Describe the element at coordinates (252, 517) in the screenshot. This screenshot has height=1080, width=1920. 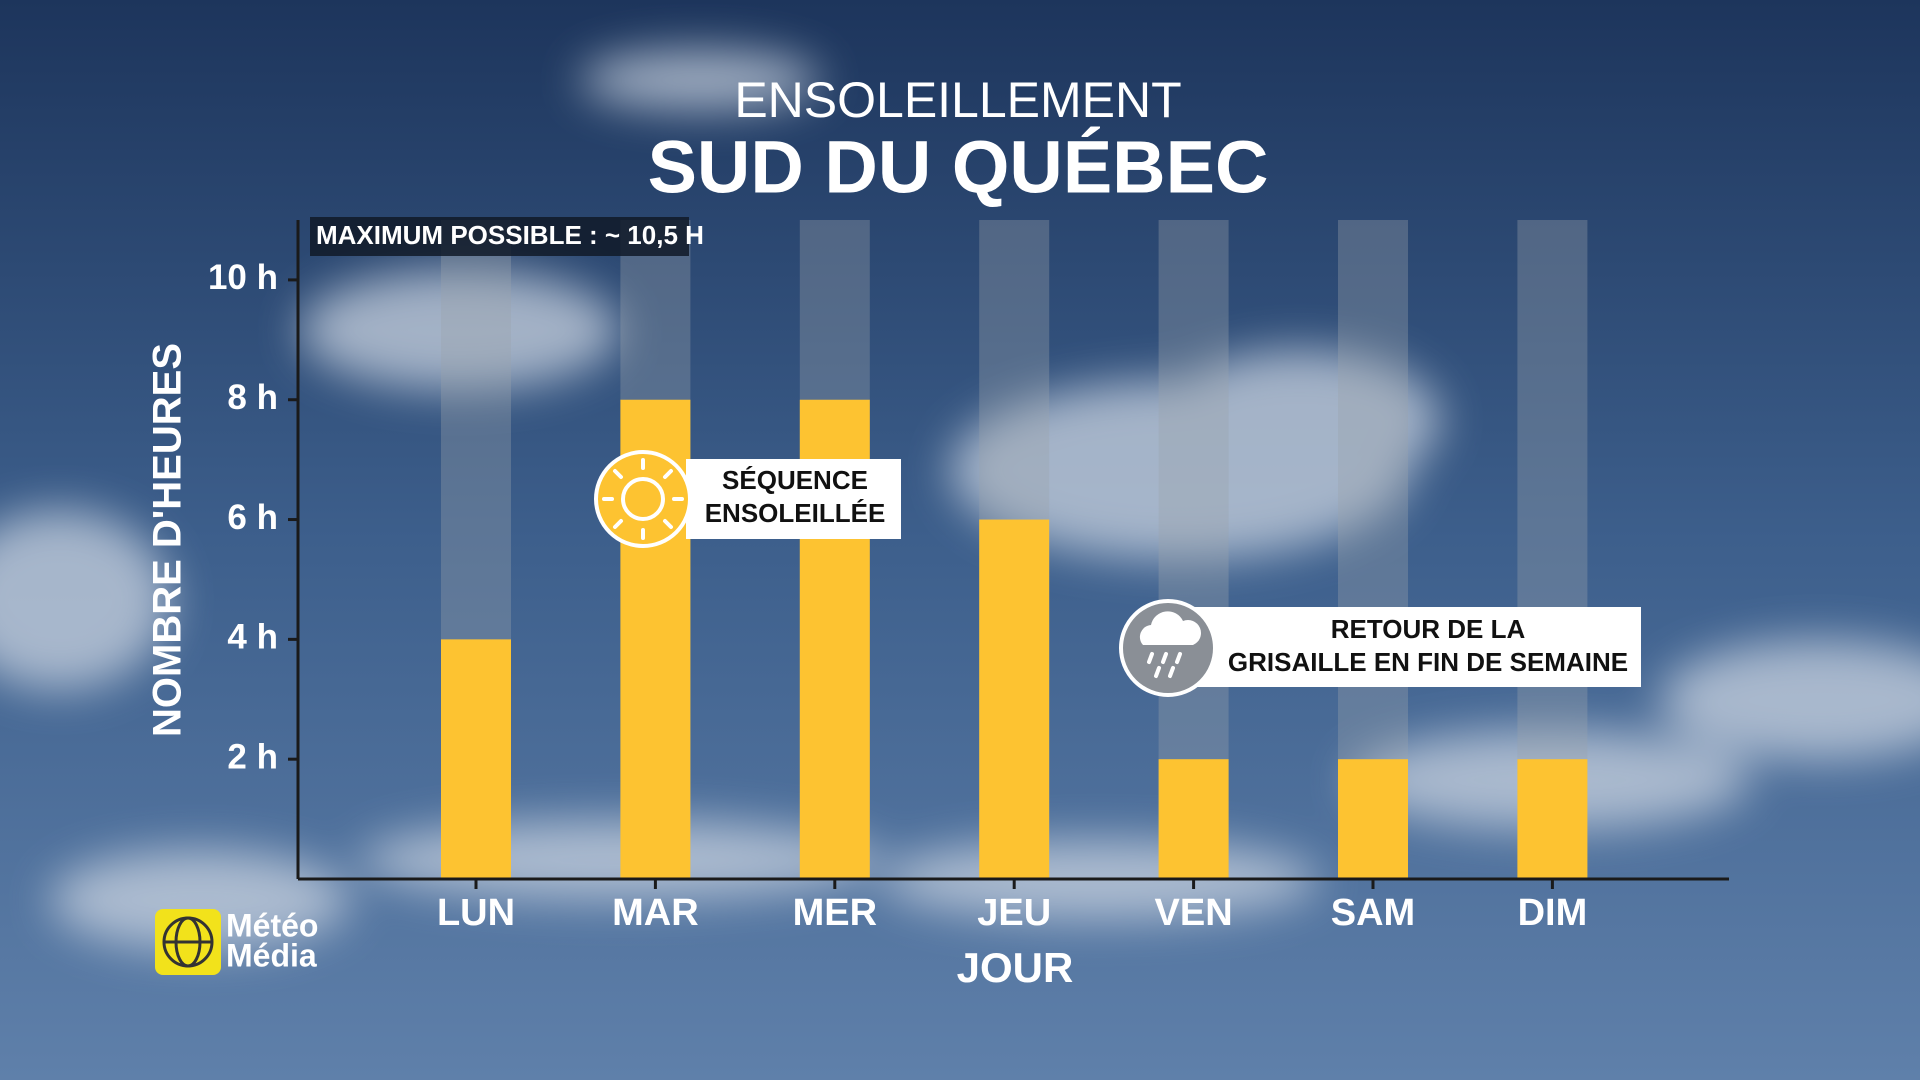
I see `y-tick-label: 6 h` at that location.